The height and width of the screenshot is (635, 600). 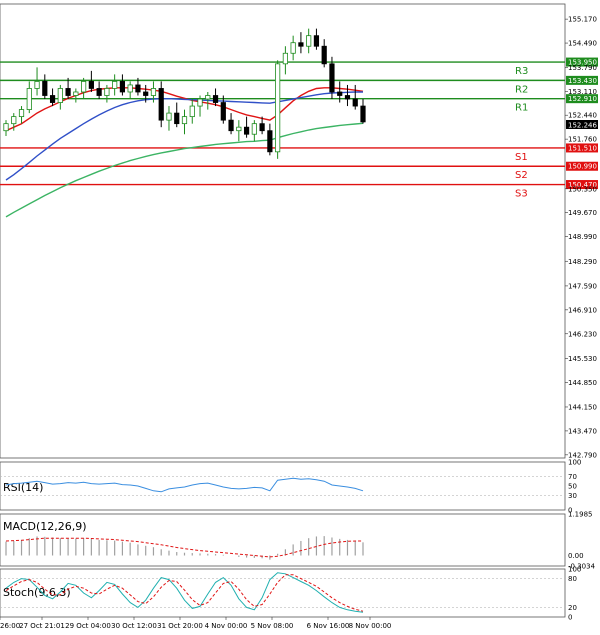 What do you see at coordinates (582, 20) in the screenshot?
I see `price-tick-label: 155.170` at bounding box center [582, 20].